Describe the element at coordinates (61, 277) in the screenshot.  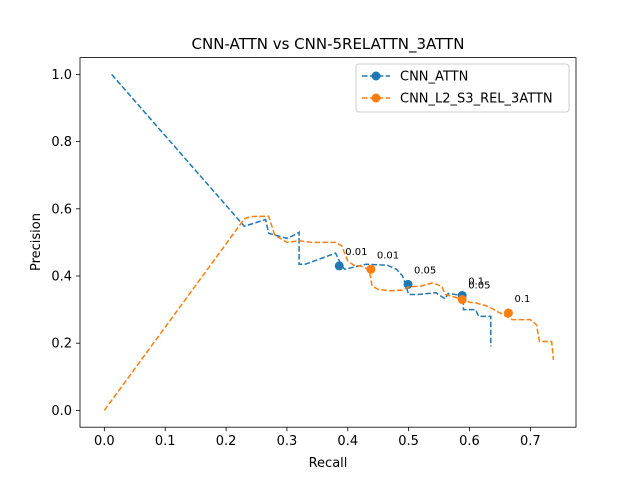
I see `y-tick-label: 0.4` at that location.